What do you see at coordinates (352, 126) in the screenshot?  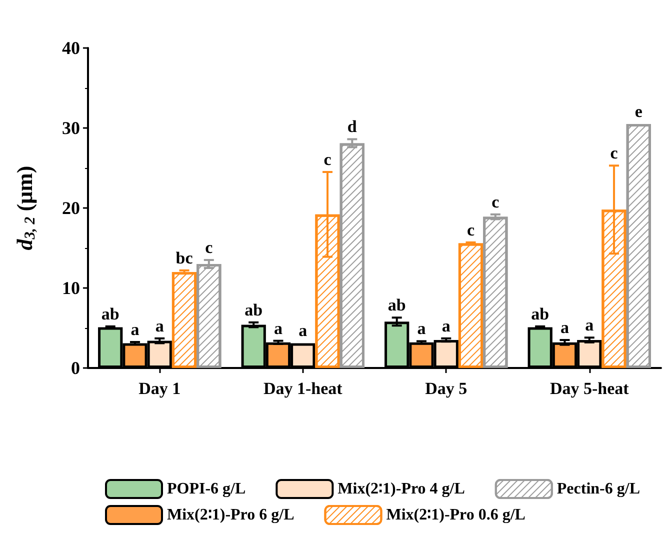 I see `data-label: d` at bounding box center [352, 126].